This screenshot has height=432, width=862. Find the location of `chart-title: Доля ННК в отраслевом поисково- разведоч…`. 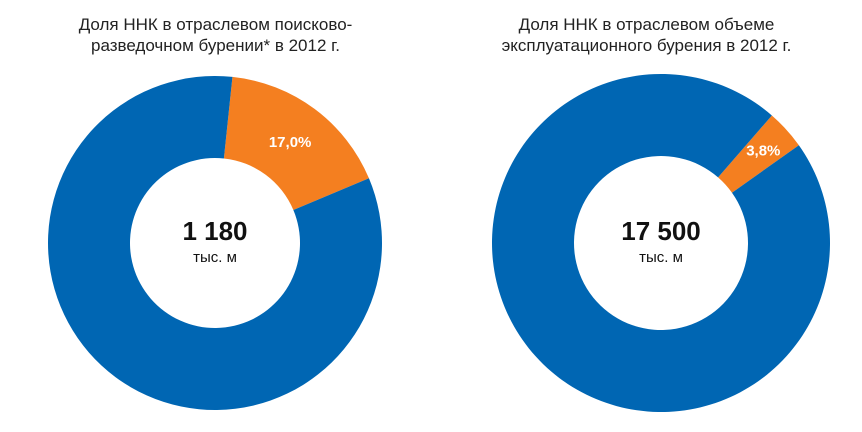

chart-title: Доля ННК в отраслевом поисково- разведоч… is located at coordinates (215, 35).